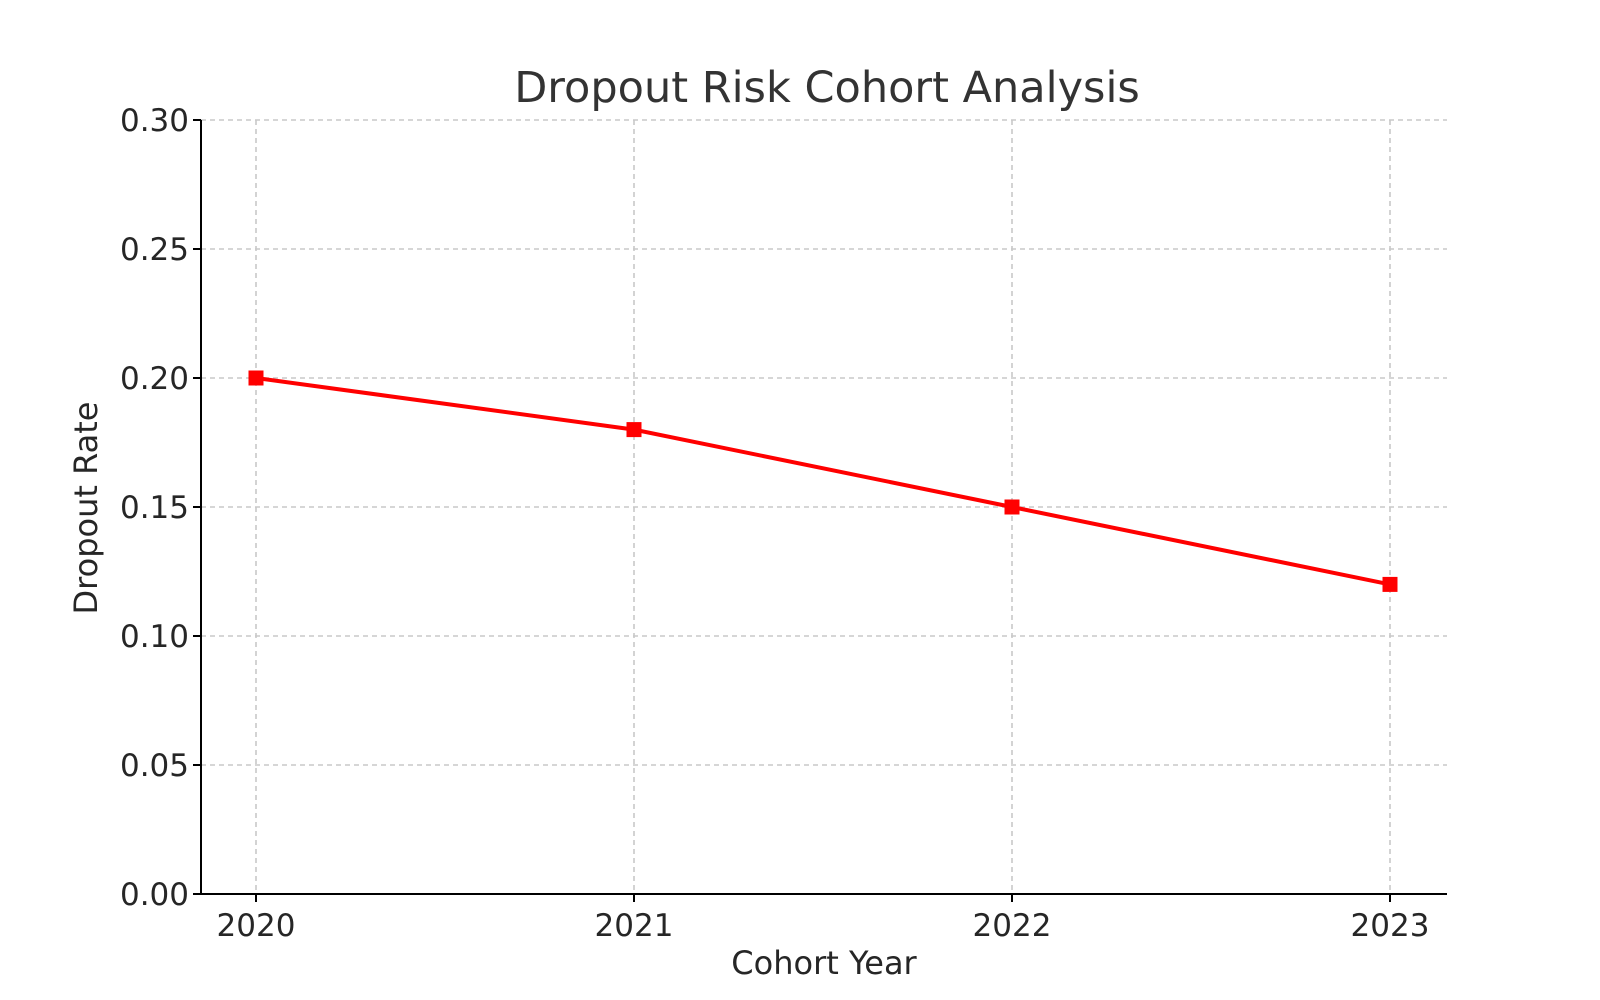 Image resolution: width=1600 pixels, height=1000 pixels. What do you see at coordinates (154, 121) in the screenshot?
I see `y-tick-label: 0.30` at bounding box center [154, 121].